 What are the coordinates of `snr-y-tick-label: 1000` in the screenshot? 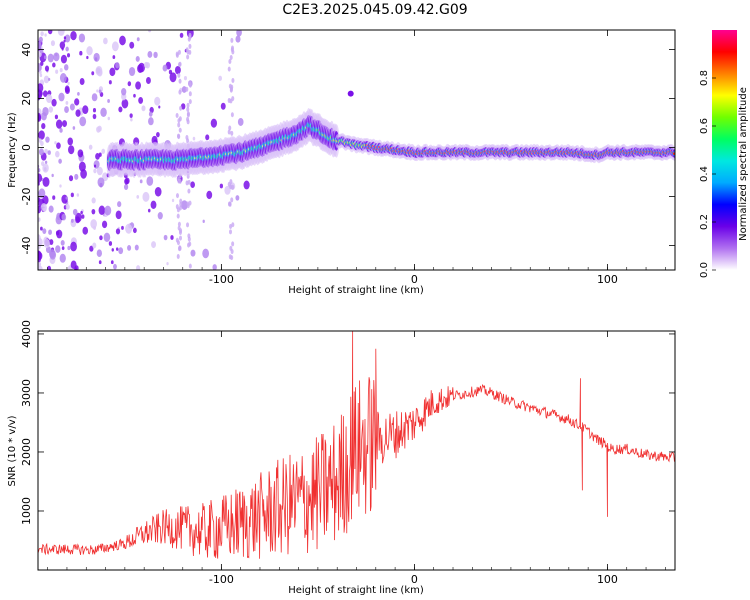 It's located at (26, 511).